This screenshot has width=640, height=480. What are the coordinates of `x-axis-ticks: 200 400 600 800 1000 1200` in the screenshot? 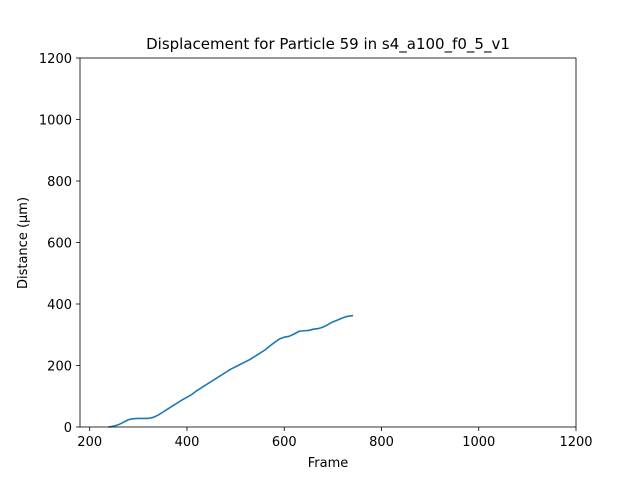 It's located at (335, 438).